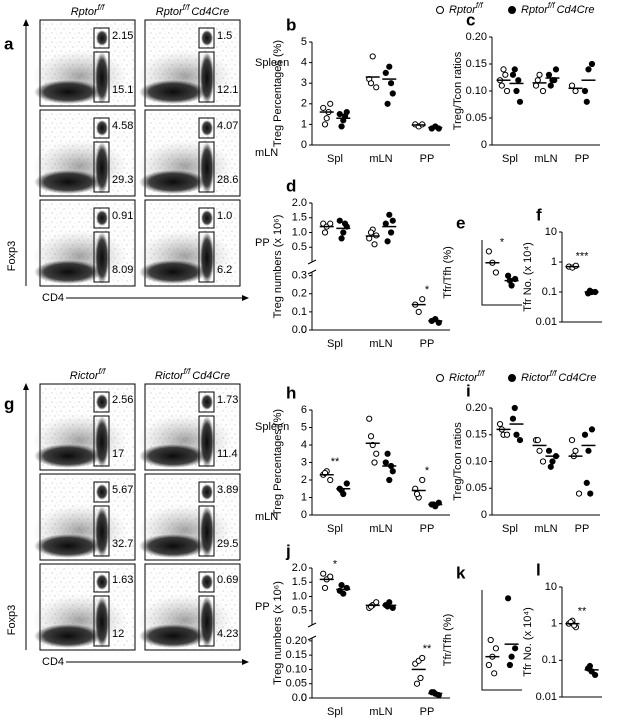  What do you see at coordinates (291, 392) in the screenshot?
I see `panel-letter: h` at bounding box center [291, 392].